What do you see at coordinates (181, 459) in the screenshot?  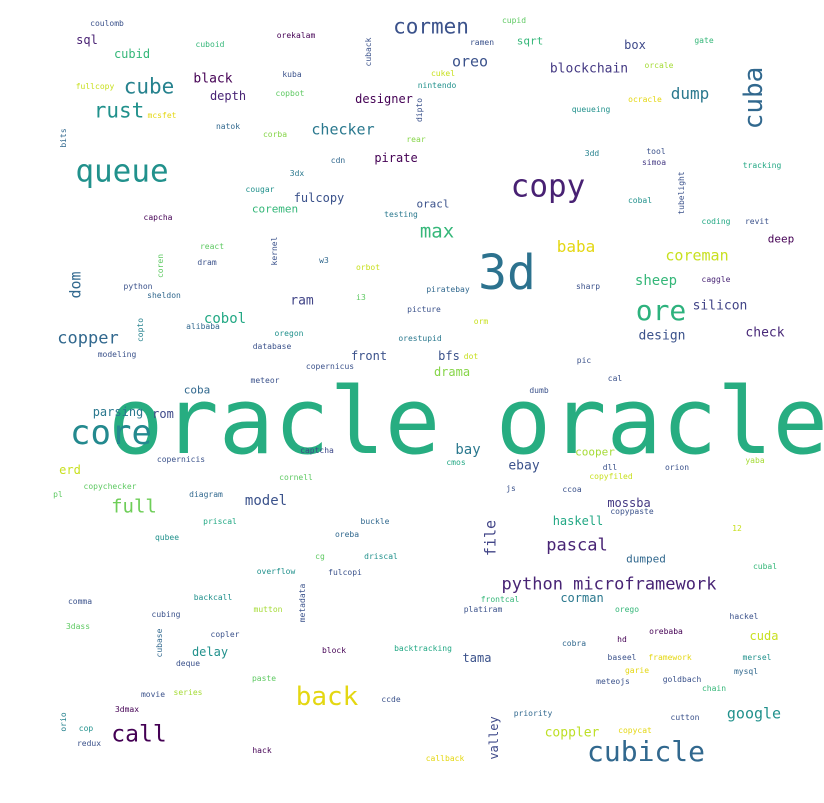 I see `word-copernicis: copernicis` at bounding box center [181, 459].